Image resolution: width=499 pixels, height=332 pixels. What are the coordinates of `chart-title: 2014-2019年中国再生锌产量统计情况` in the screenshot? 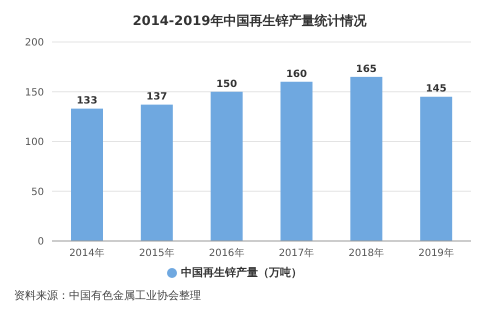 It's located at (250, 21).